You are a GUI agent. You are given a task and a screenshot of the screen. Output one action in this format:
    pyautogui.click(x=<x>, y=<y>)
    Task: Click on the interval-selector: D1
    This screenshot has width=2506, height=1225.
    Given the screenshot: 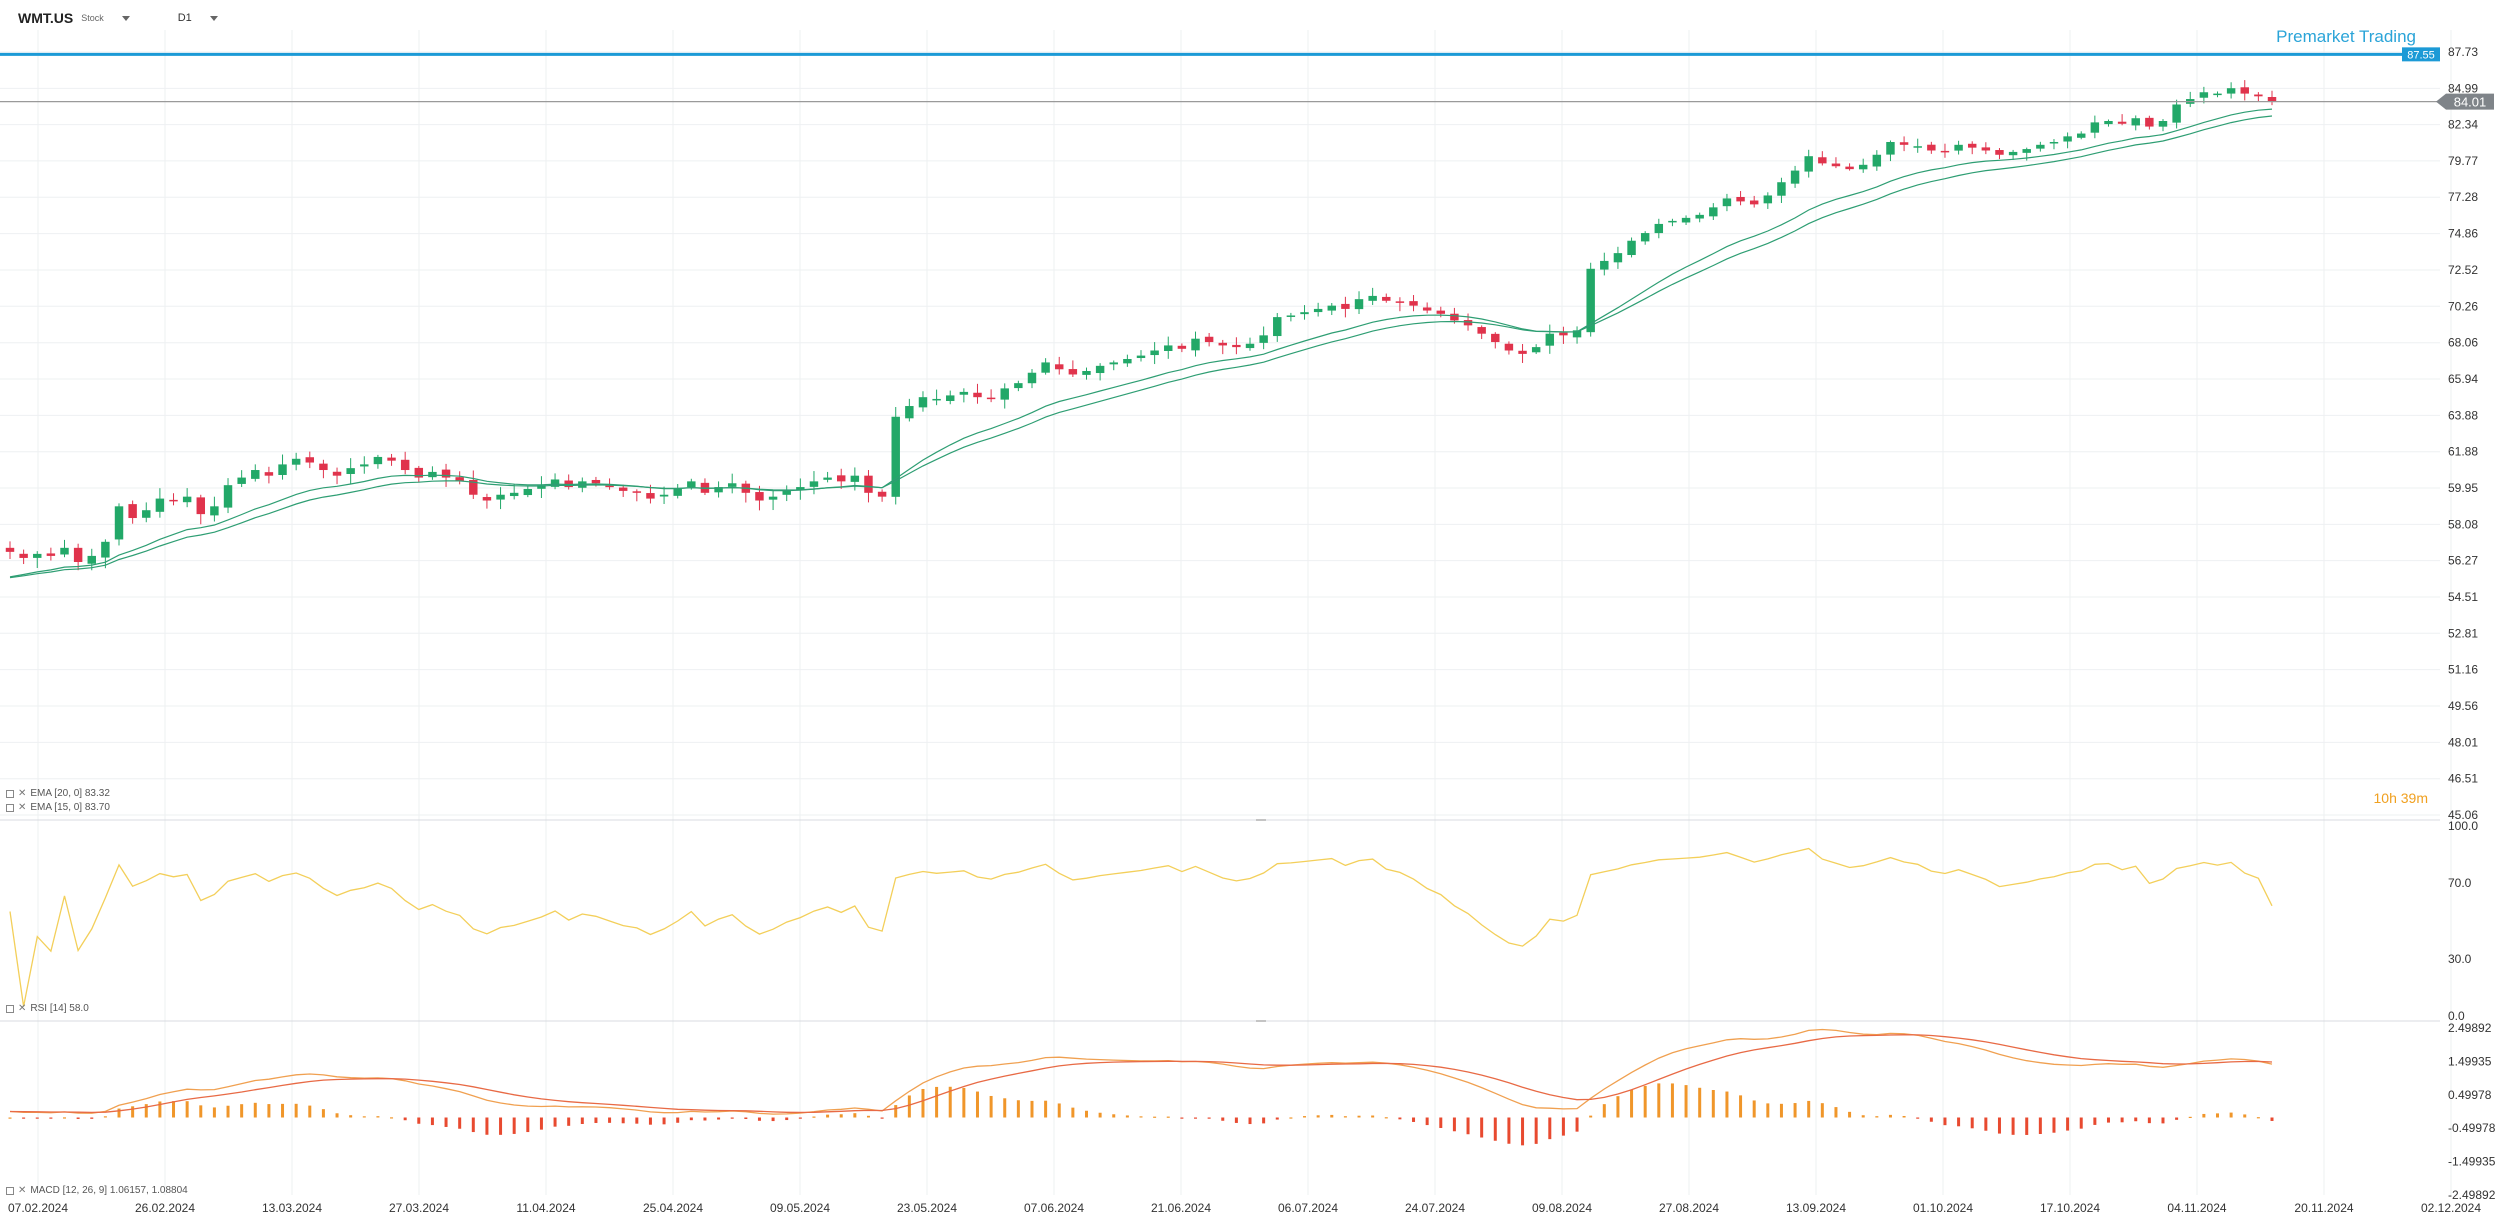 What is the action you would take?
    pyautogui.click(x=184, y=18)
    